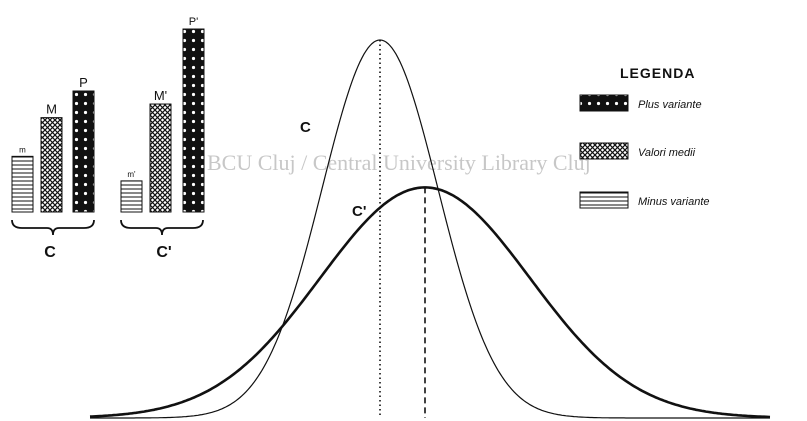 This screenshot has height=421, width=807. Describe the element at coordinates (604, 151) in the screenshot. I see `legend-swatch-medi` at that location.